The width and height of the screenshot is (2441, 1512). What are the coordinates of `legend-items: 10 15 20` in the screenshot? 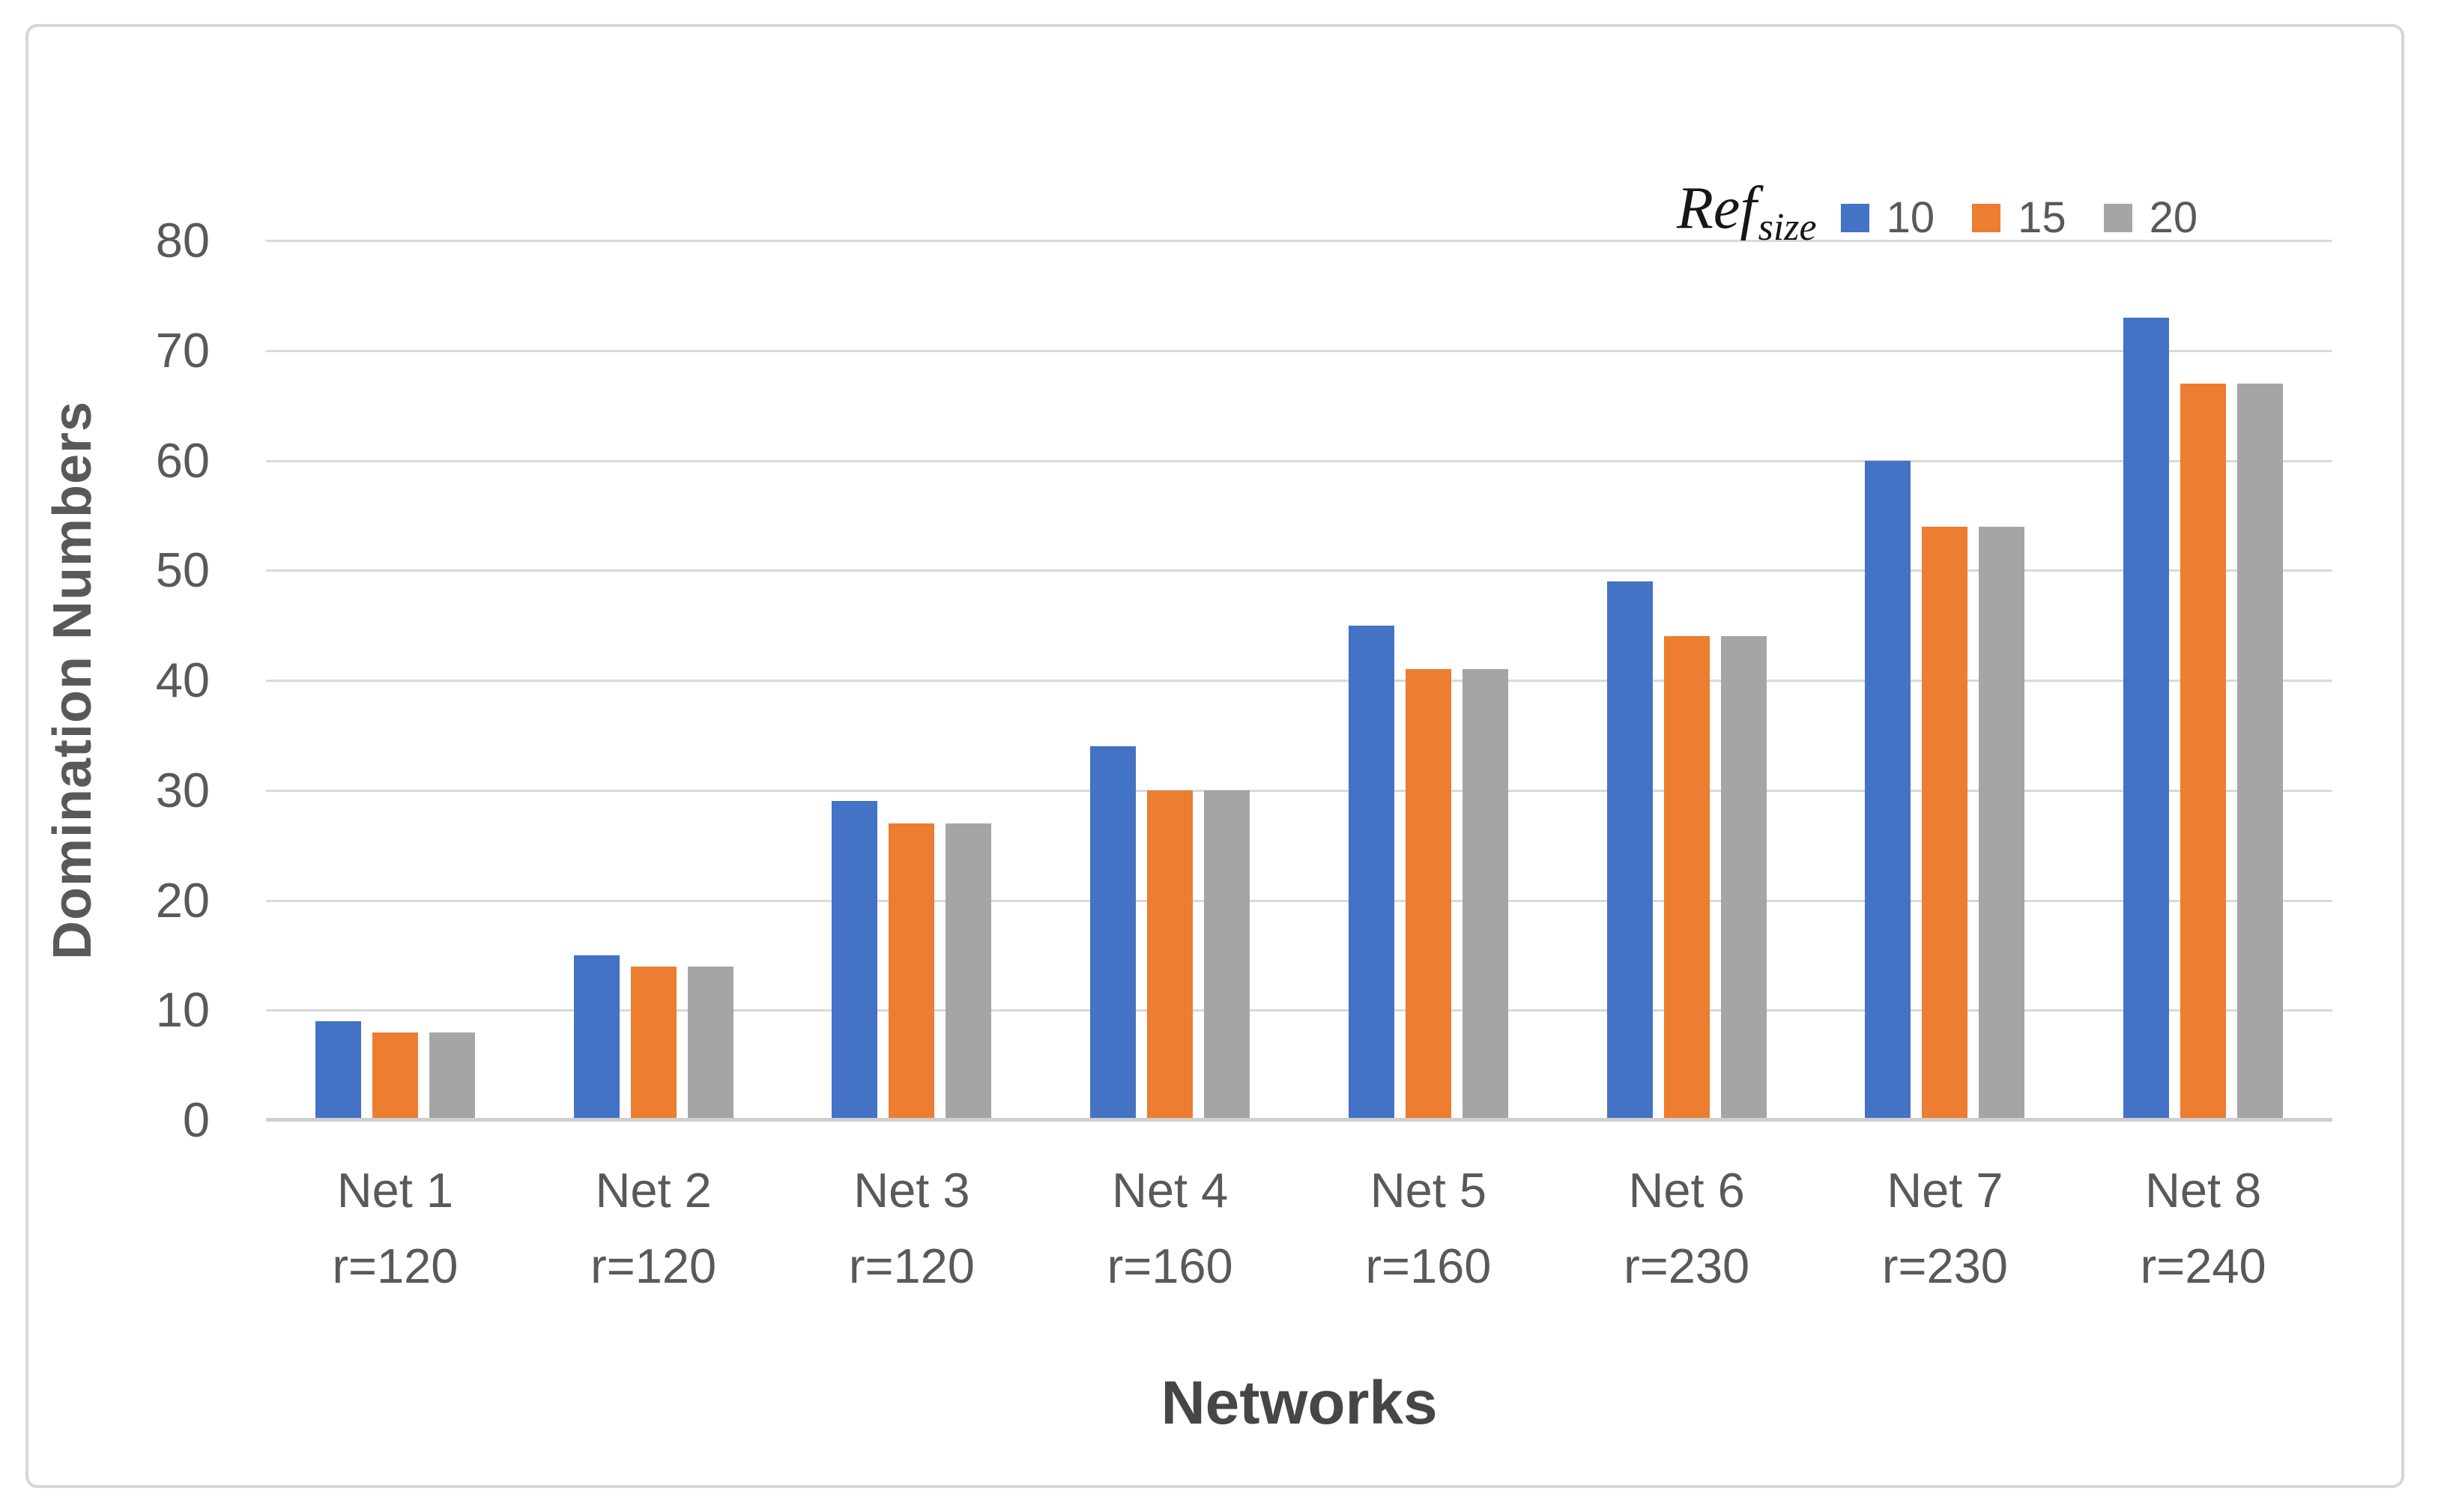 It's located at (2019, 217).